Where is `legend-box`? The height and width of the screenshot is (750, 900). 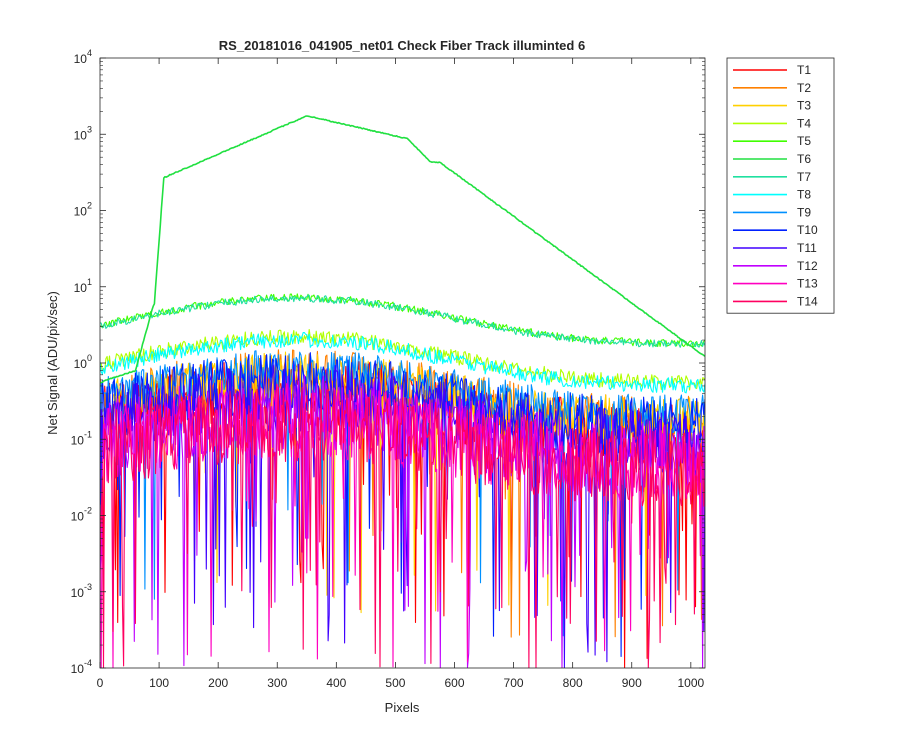
legend-box is located at coordinates (780, 185).